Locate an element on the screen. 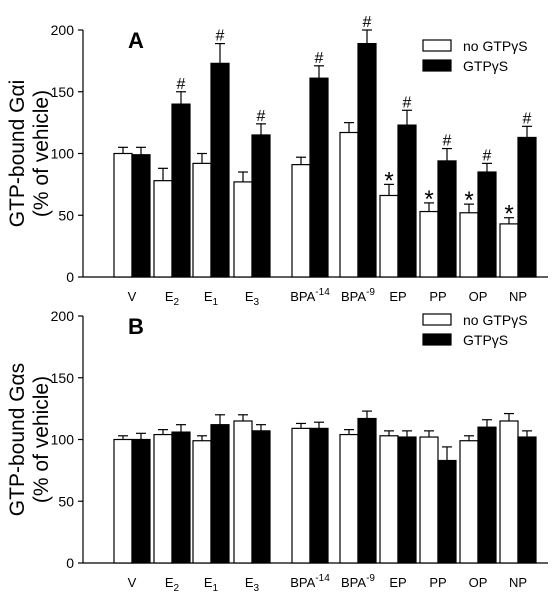  y-axis-label: GTP-bound Gαs is located at coordinates (17, 439).